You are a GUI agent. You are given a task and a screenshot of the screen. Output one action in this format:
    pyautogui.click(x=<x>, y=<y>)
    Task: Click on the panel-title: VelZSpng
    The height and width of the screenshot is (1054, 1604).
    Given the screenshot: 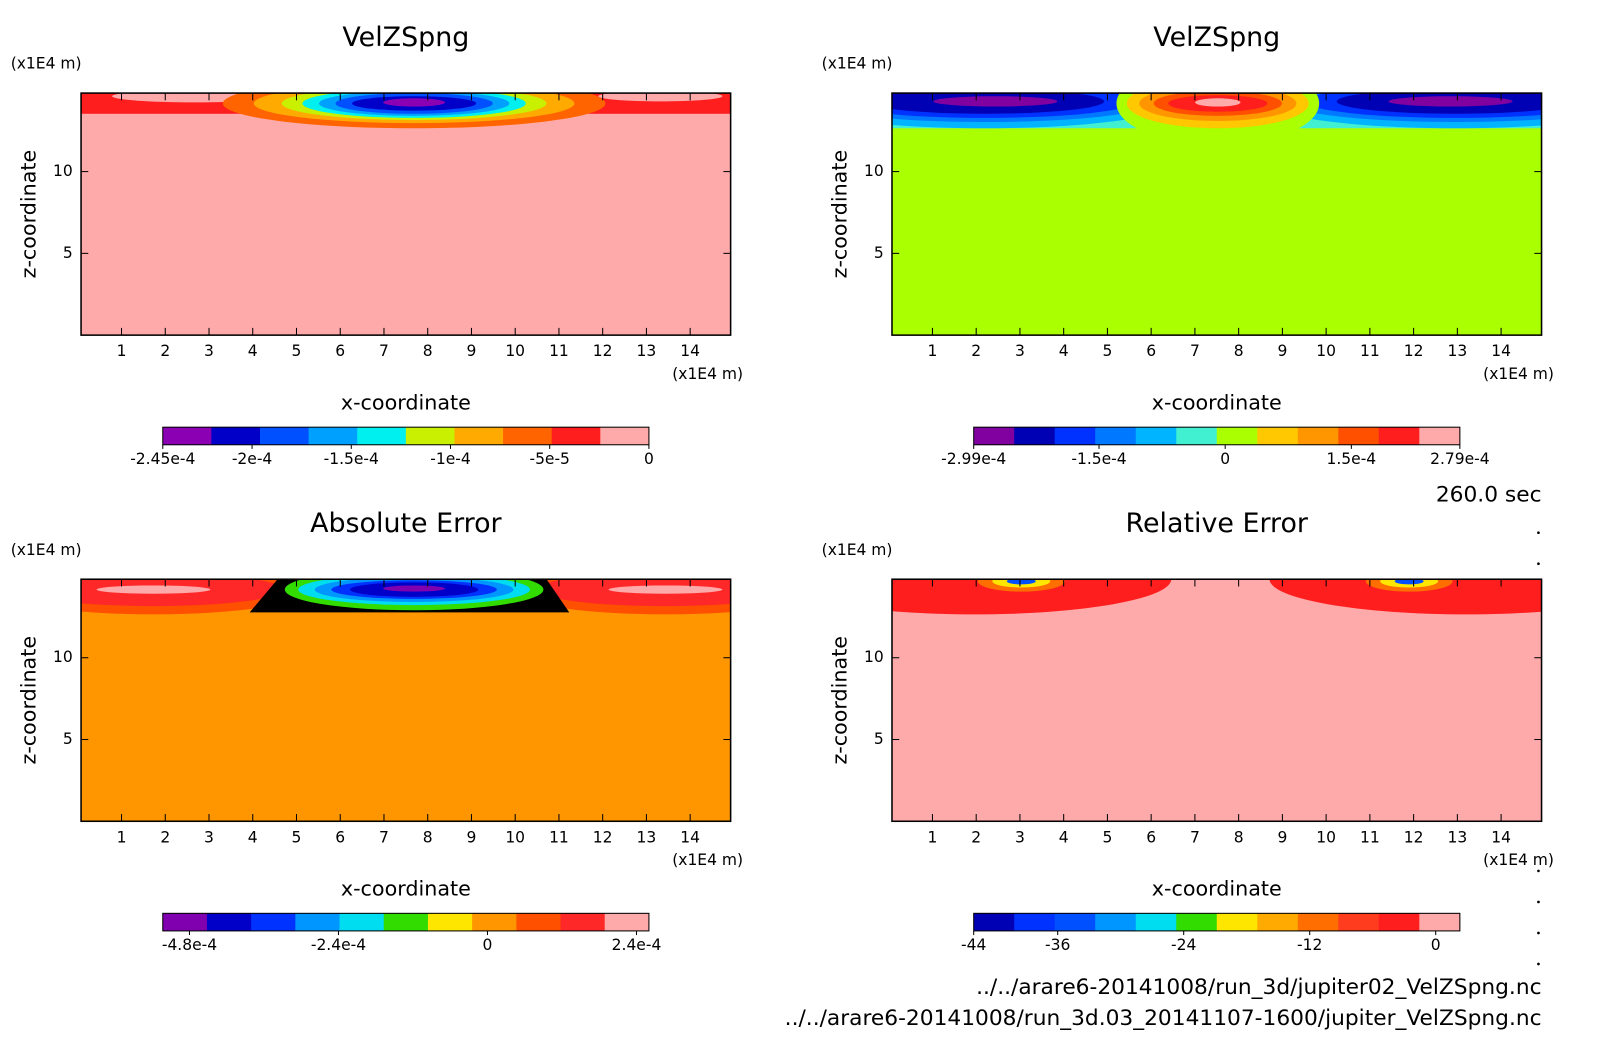 What is the action you would take?
    pyautogui.click(x=1216, y=37)
    